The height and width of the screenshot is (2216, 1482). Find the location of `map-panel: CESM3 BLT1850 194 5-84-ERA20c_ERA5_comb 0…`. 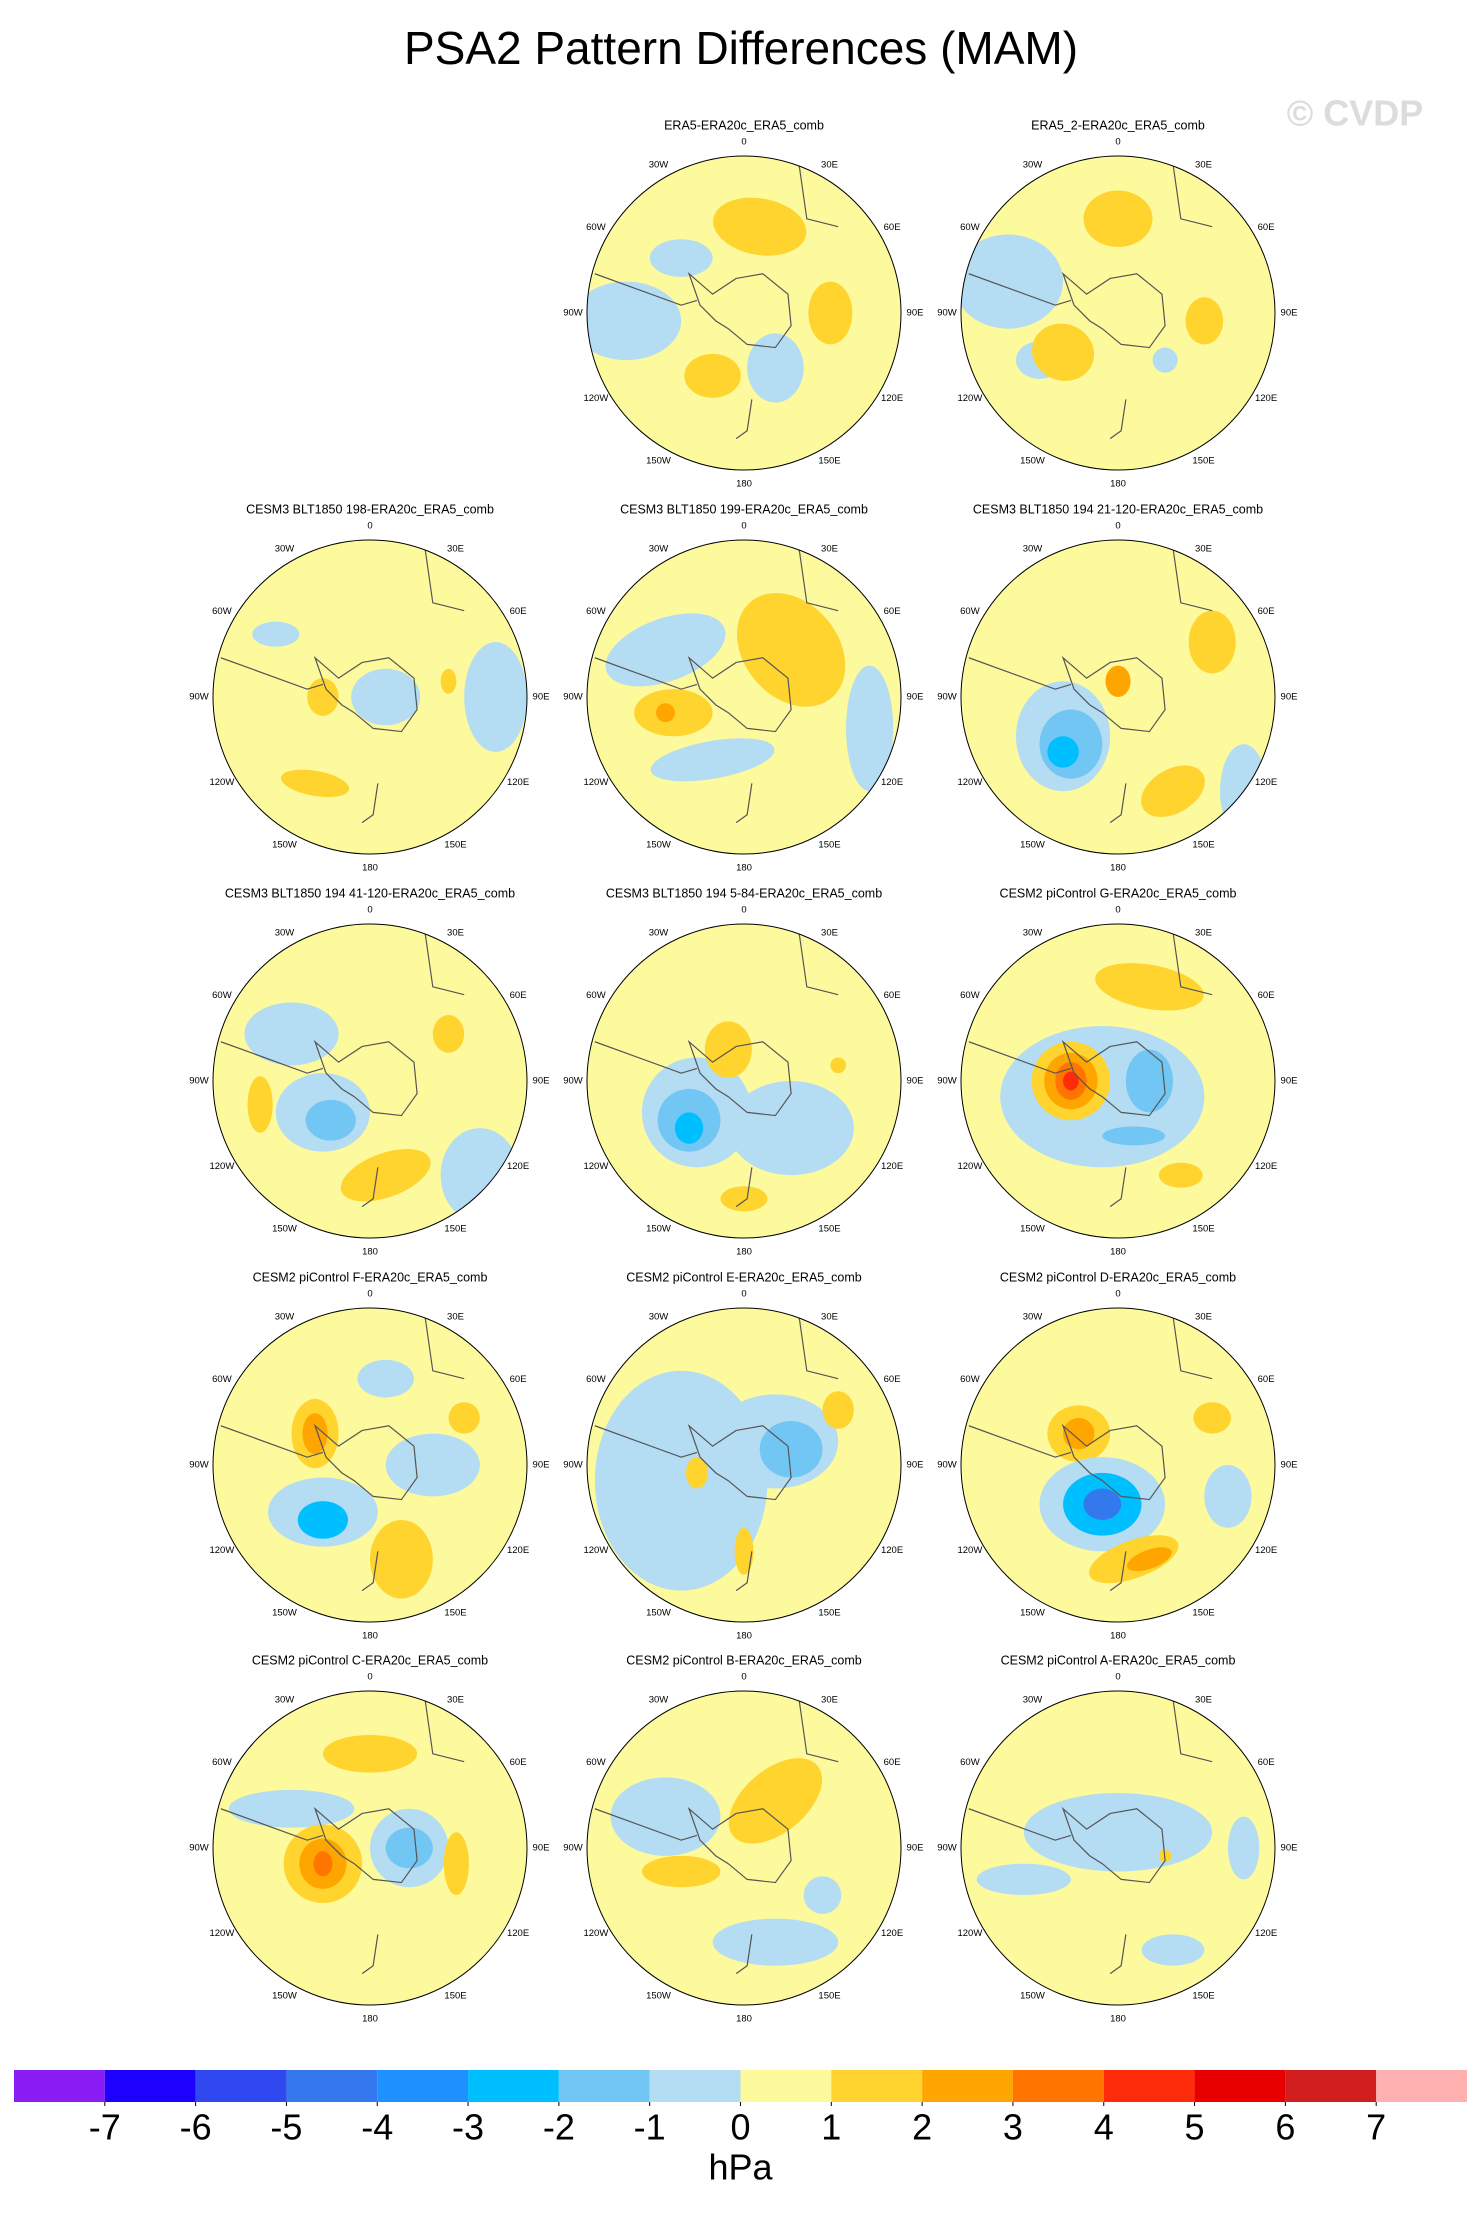

map-panel: CESM3 BLT1850 194 5-84-ERA20c_ERA5_comb 0… is located at coordinates (743, 1071).